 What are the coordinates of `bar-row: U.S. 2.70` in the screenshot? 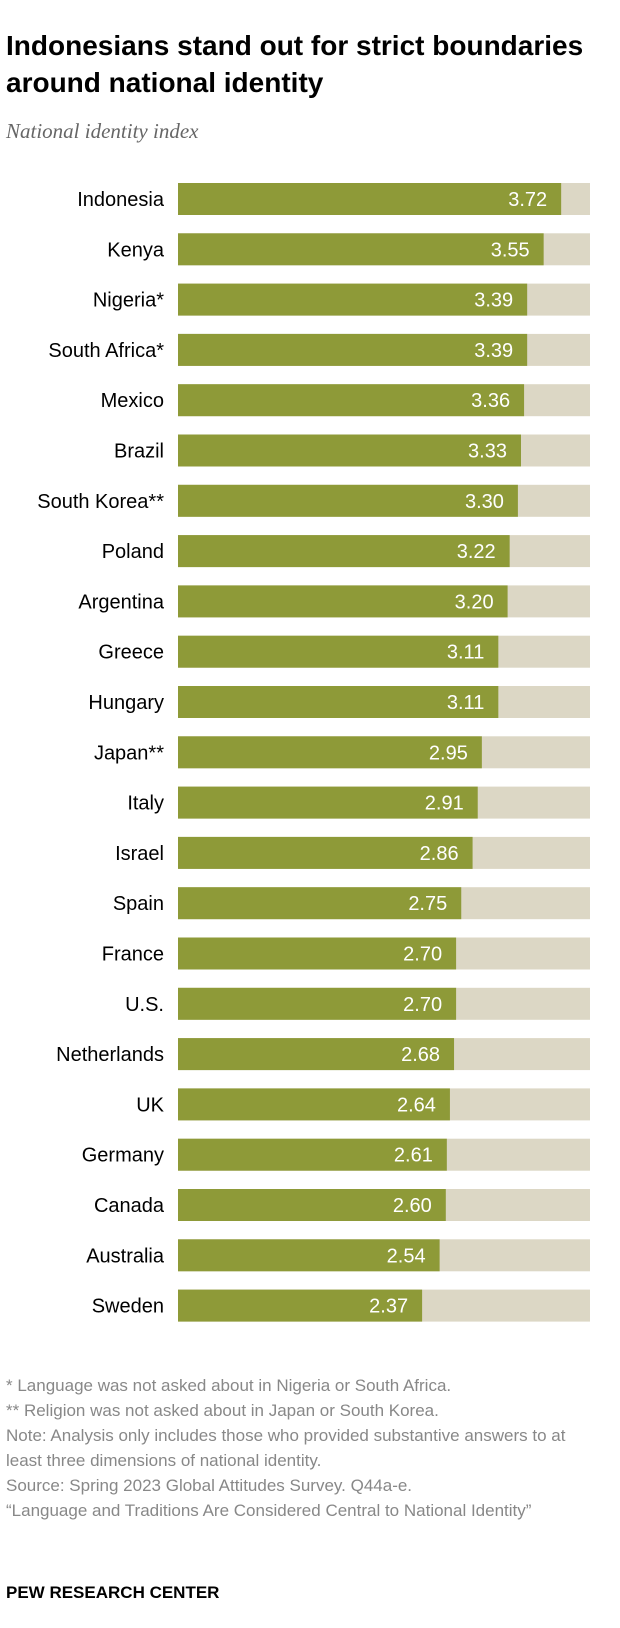 It's located at (357, 1003).